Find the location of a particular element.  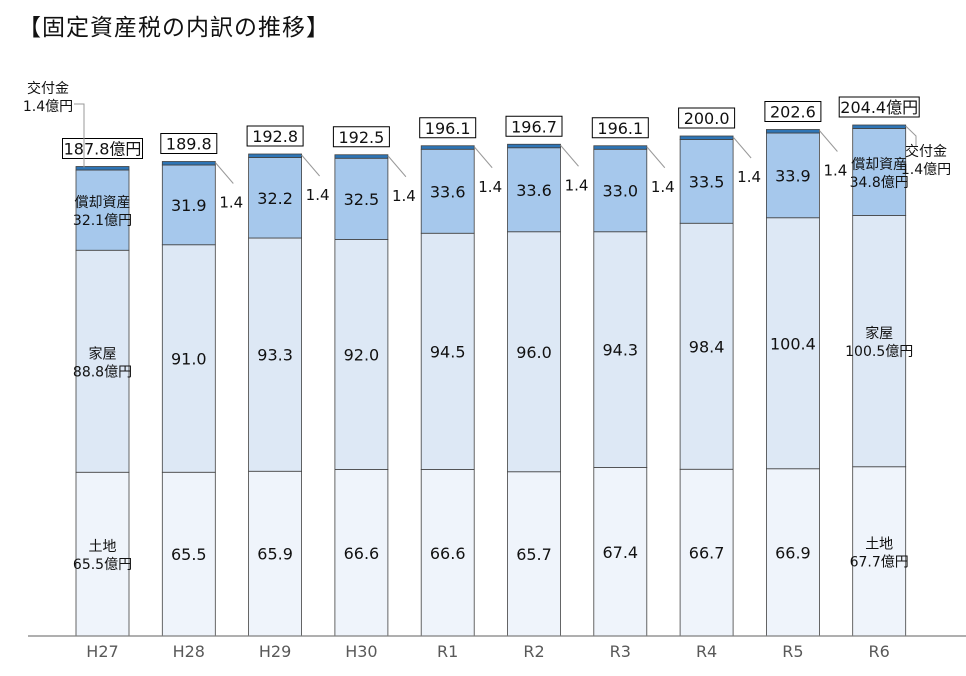

label-land-H27: 土地 65.5億円 is located at coordinates (102, 556).